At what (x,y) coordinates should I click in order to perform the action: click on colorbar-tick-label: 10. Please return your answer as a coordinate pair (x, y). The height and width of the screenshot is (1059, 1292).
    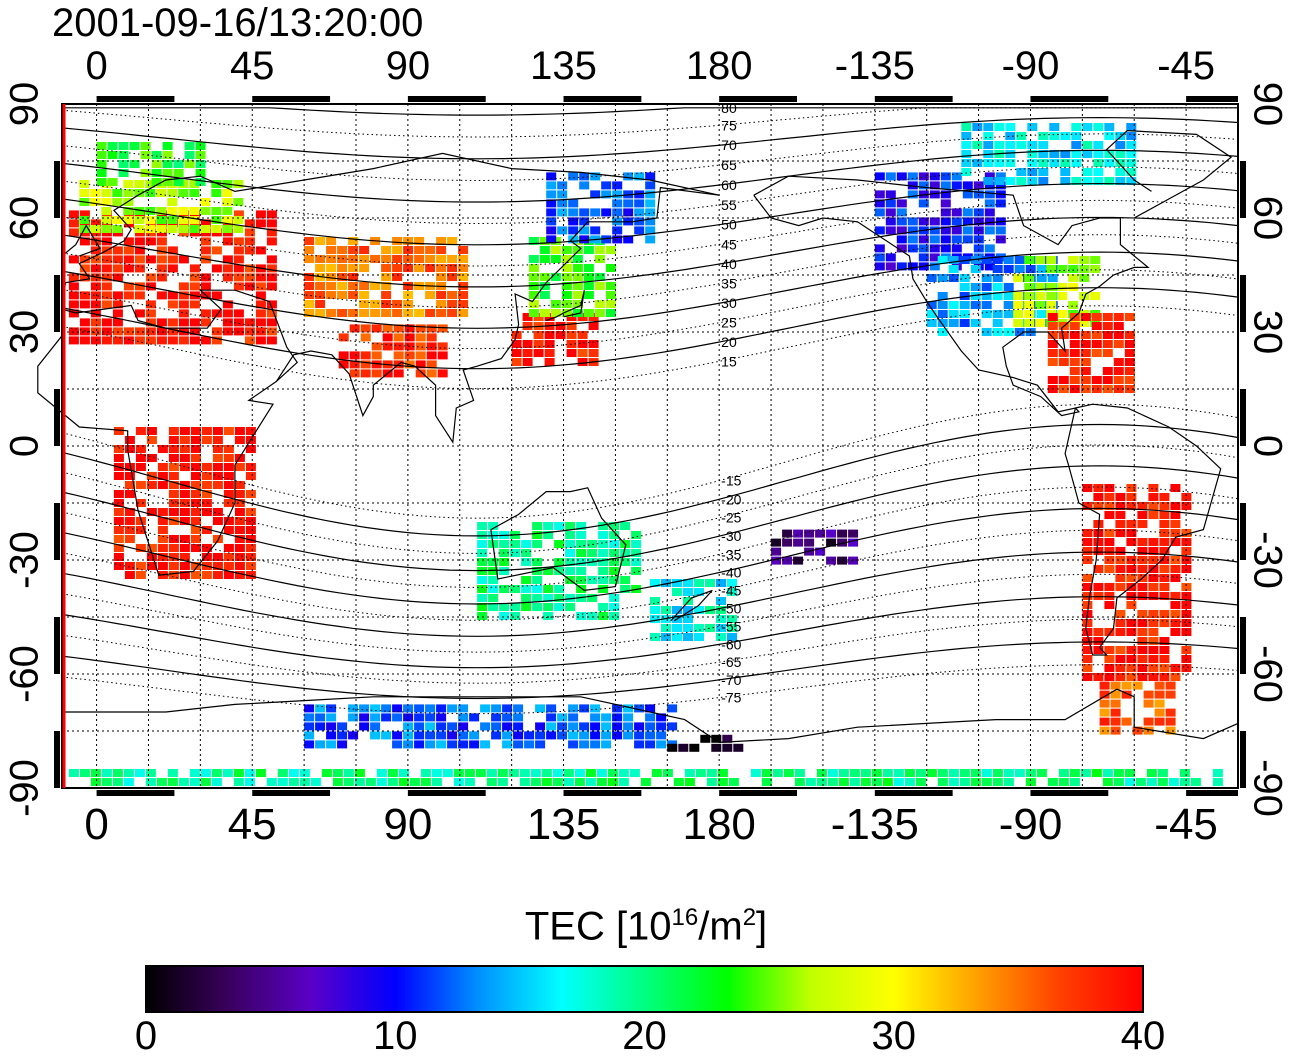
    Looking at the image, I should click on (395, 1036).